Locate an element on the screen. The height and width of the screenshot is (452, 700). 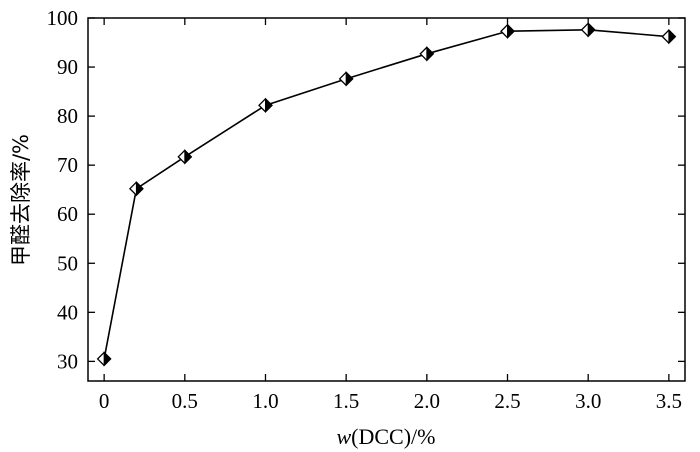
x-tick-label: 0 is located at coordinates (104, 401).